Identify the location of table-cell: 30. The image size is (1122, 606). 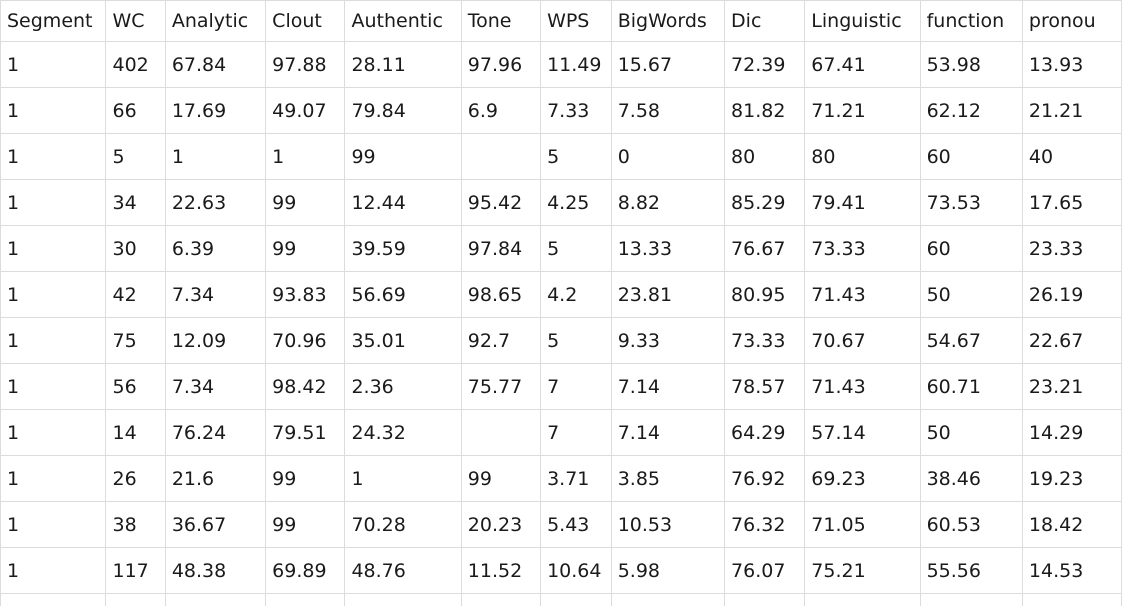
(135, 248).